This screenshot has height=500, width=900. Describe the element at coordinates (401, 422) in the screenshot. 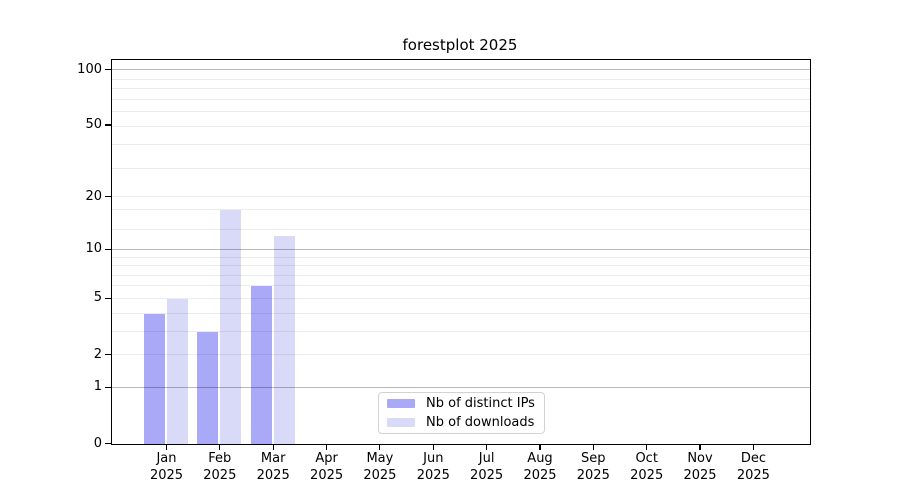

I see `legend-swatch-downloads` at that location.